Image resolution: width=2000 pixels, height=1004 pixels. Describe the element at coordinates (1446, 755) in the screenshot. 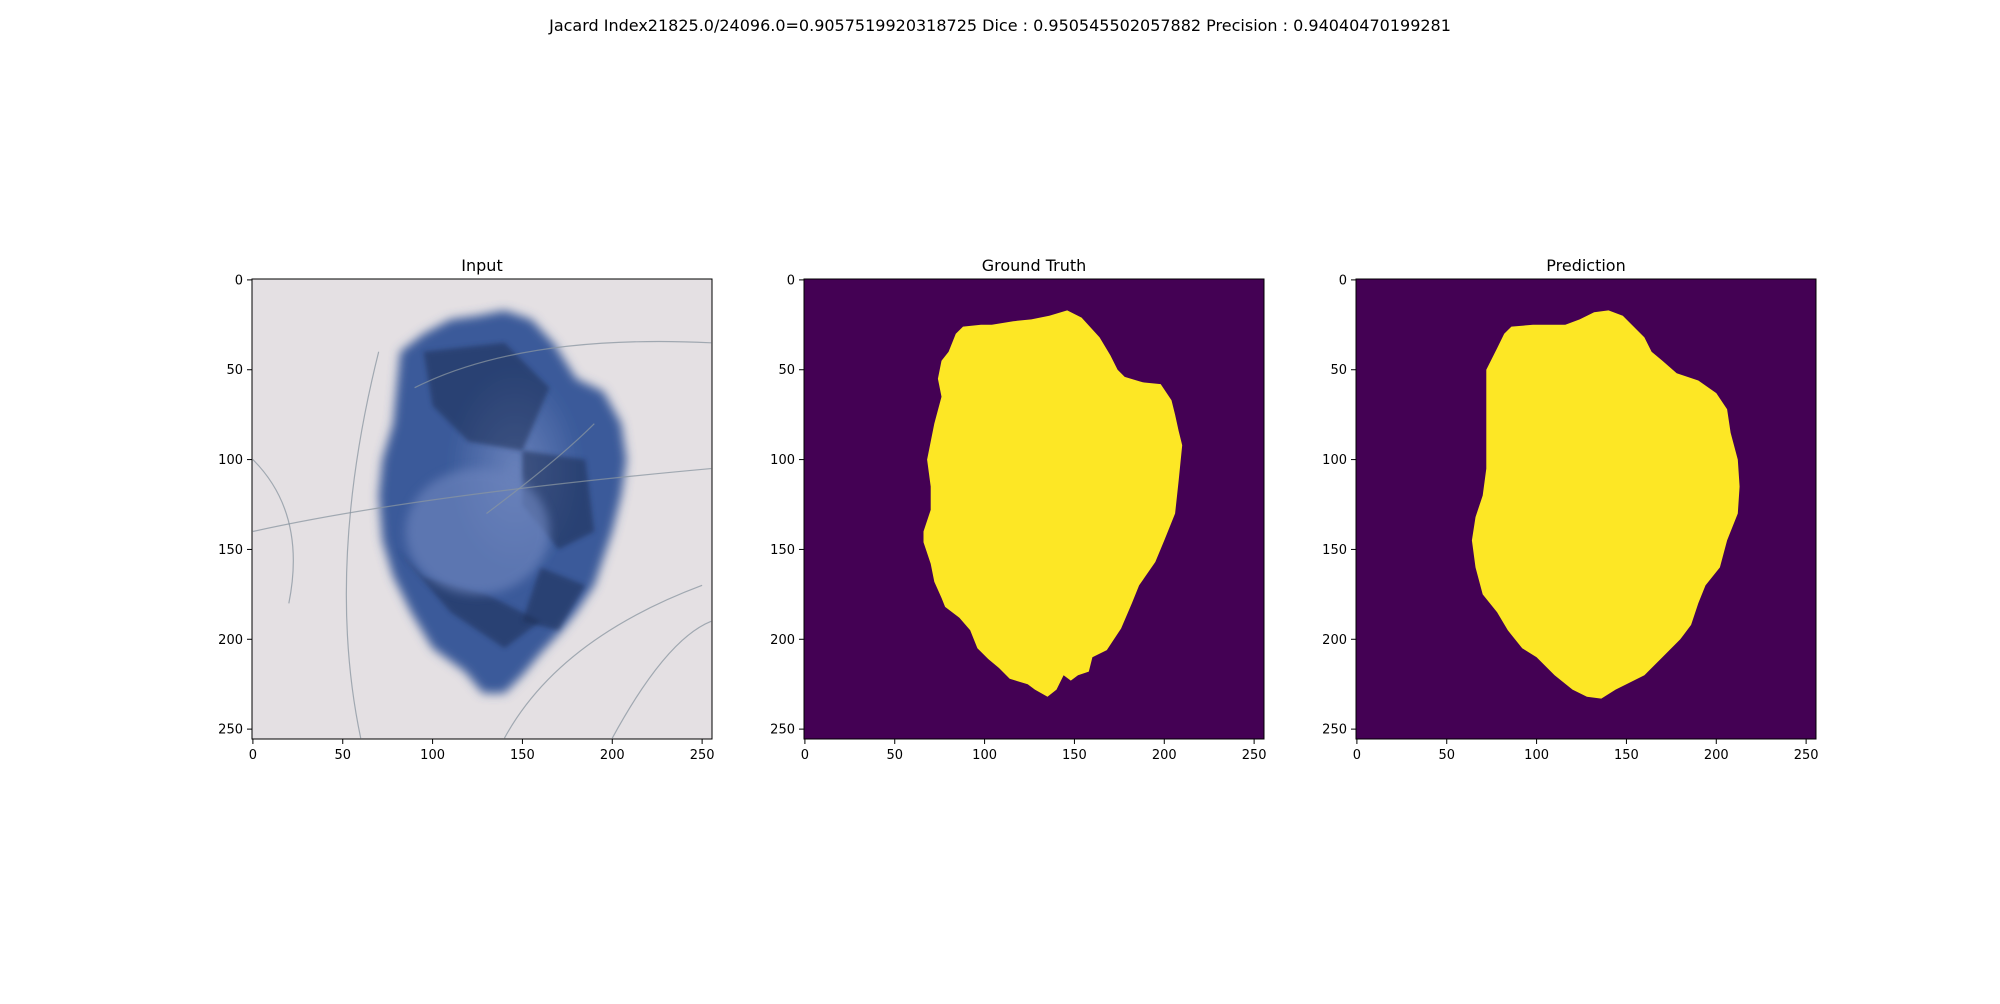

I see `prediction-xtick-label: 50` at that location.